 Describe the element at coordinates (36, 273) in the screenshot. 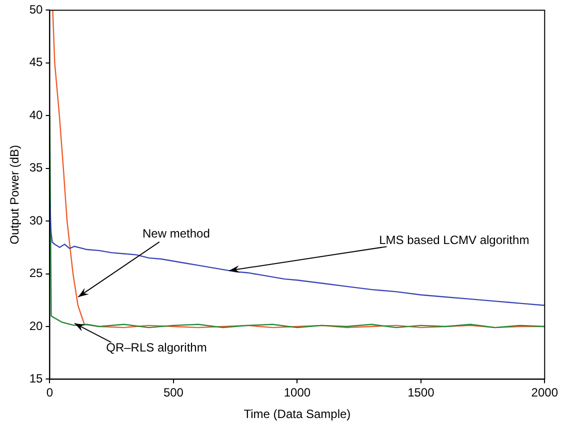

I see `y-tick-label: 25` at that location.